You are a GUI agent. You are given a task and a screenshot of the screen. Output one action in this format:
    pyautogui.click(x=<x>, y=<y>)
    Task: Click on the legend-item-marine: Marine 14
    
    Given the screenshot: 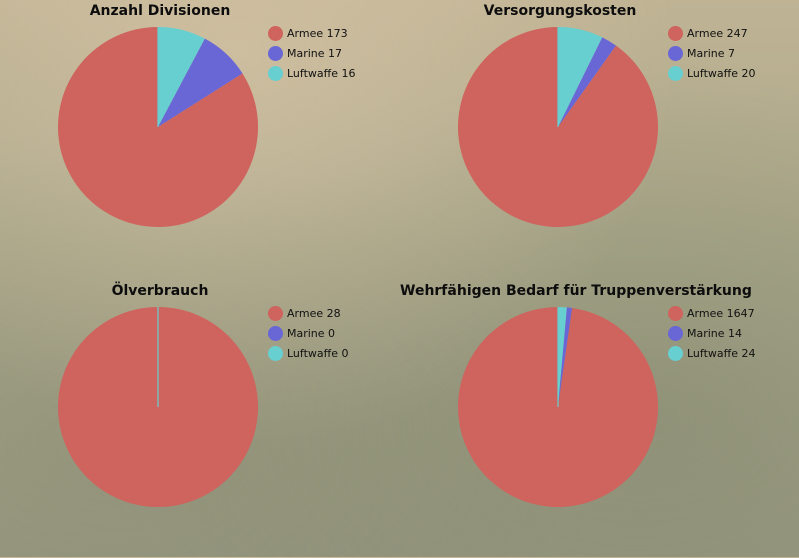 What is the action you would take?
    pyautogui.click(x=711, y=333)
    